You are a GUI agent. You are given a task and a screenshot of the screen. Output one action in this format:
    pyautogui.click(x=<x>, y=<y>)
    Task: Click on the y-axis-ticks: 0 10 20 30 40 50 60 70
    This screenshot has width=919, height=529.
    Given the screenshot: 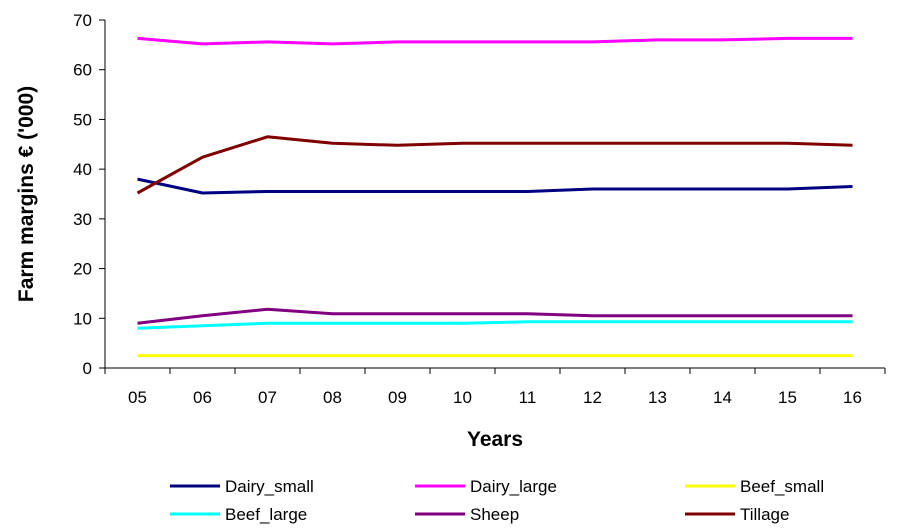 What is the action you would take?
    pyautogui.click(x=89, y=194)
    